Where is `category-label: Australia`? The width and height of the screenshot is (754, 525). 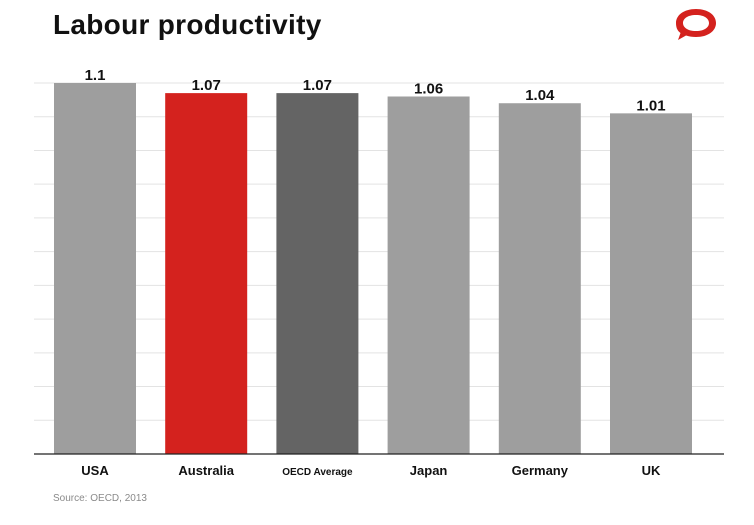 category-label: Australia is located at coordinates (206, 470).